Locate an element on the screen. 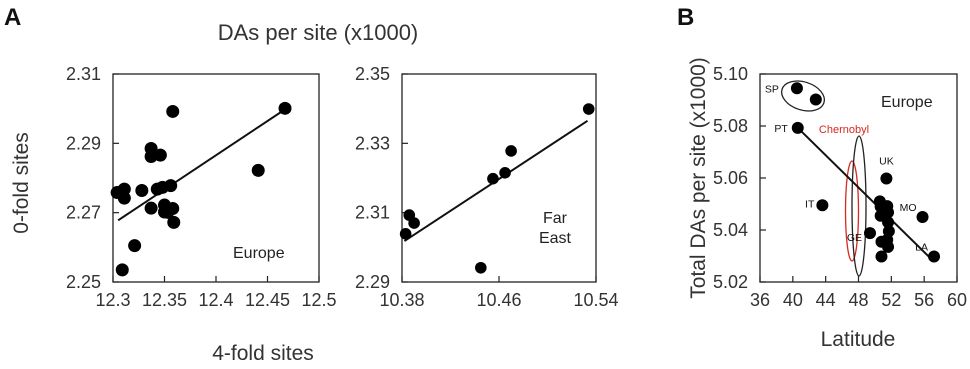 The width and height of the screenshot is (970, 369). left-x-axis-title: 4-fold sites is located at coordinates (263, 353).